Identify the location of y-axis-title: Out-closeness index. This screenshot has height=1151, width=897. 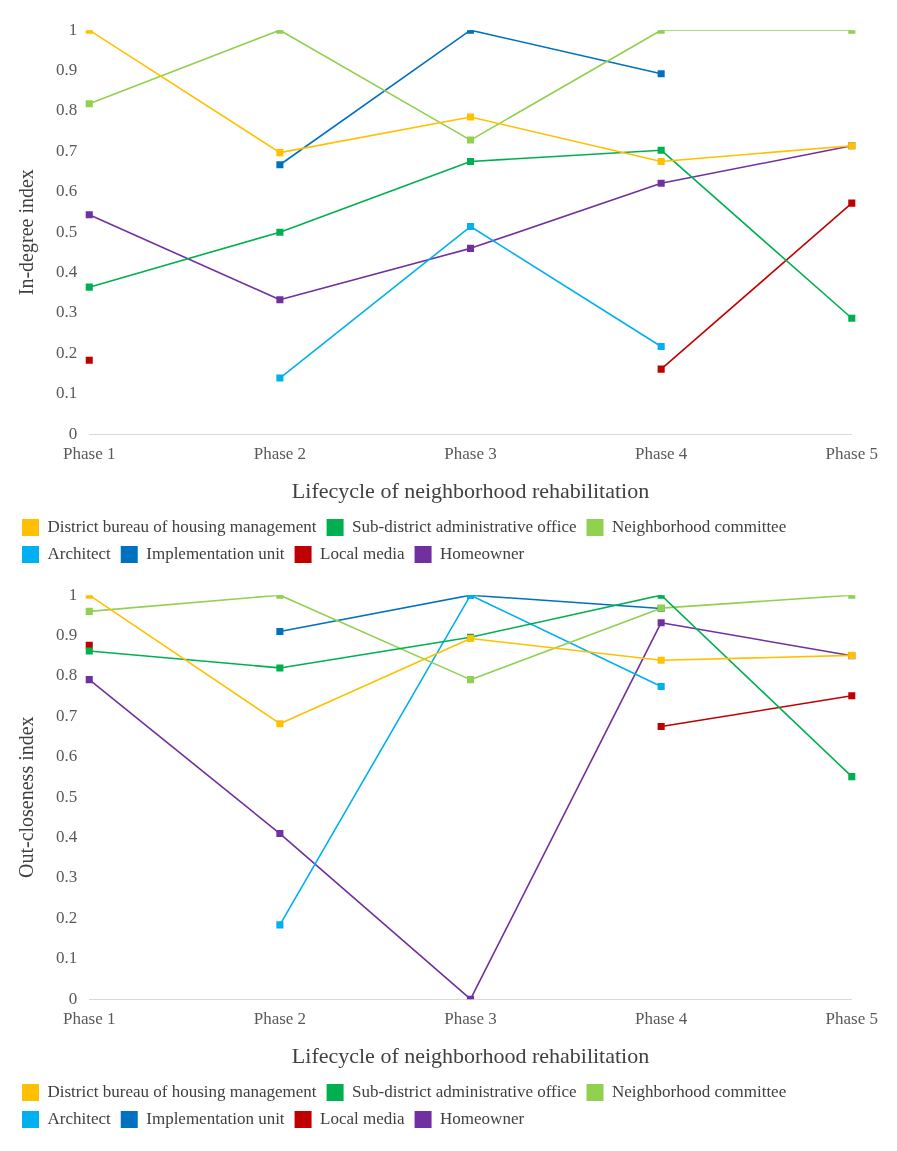
(26, 797).